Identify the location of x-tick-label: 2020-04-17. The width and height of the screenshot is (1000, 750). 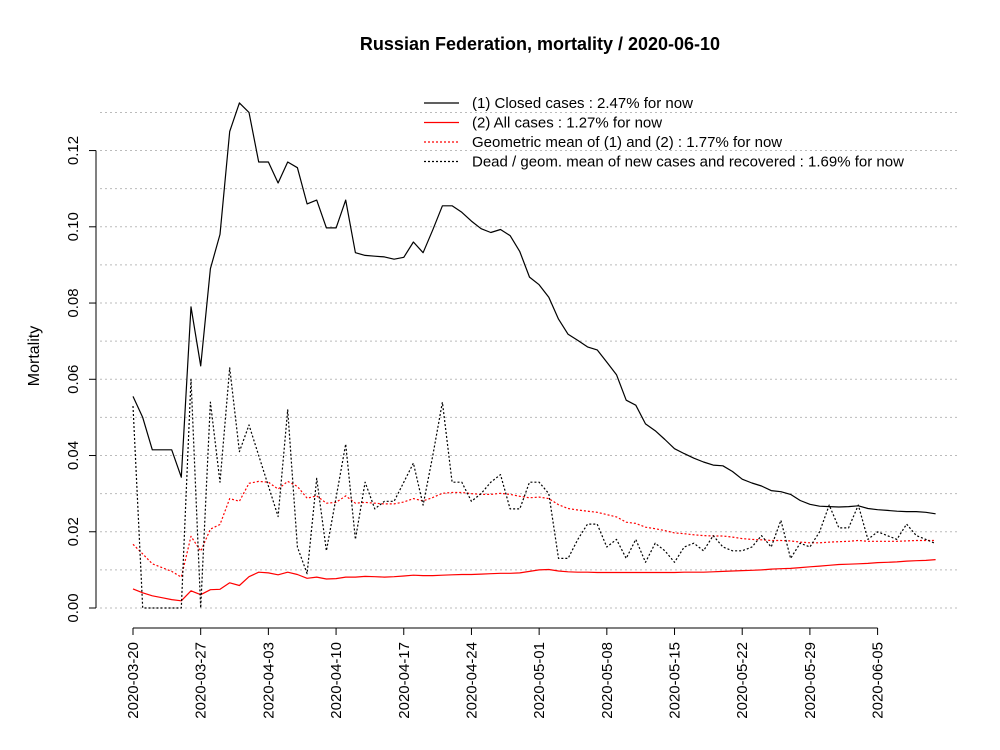
(404, 680).